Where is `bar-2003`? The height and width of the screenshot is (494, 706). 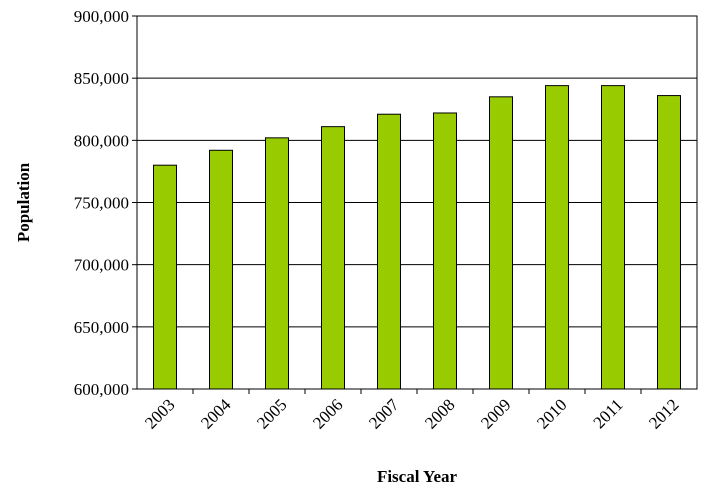
bar-2003 is located at coordinates (165, 277).